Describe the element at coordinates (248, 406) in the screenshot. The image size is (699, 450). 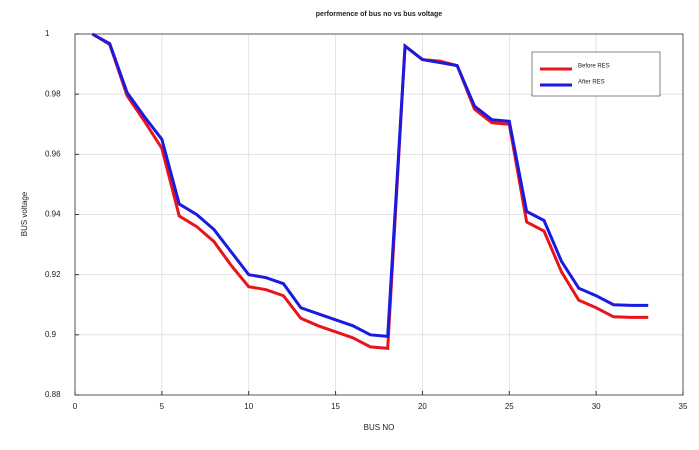
I see `x-tick-label: 10` at that location.